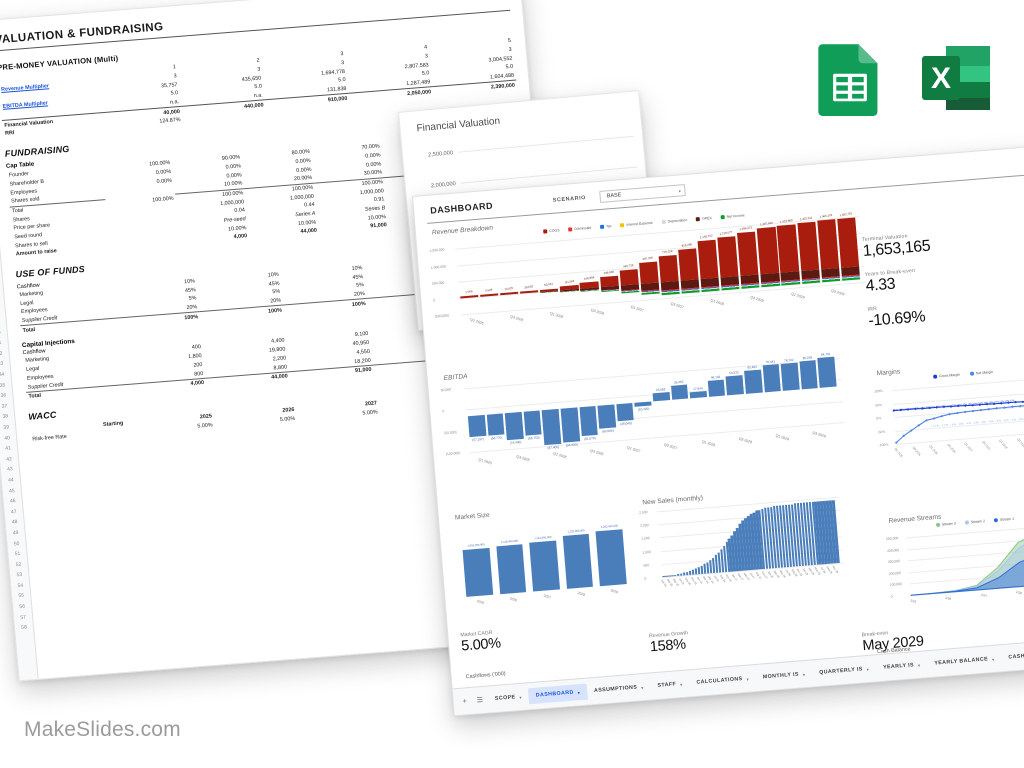  Describe the element at coordinates (583, 228) in the screenshot. I see `legend-label: Dismissals` at that location.